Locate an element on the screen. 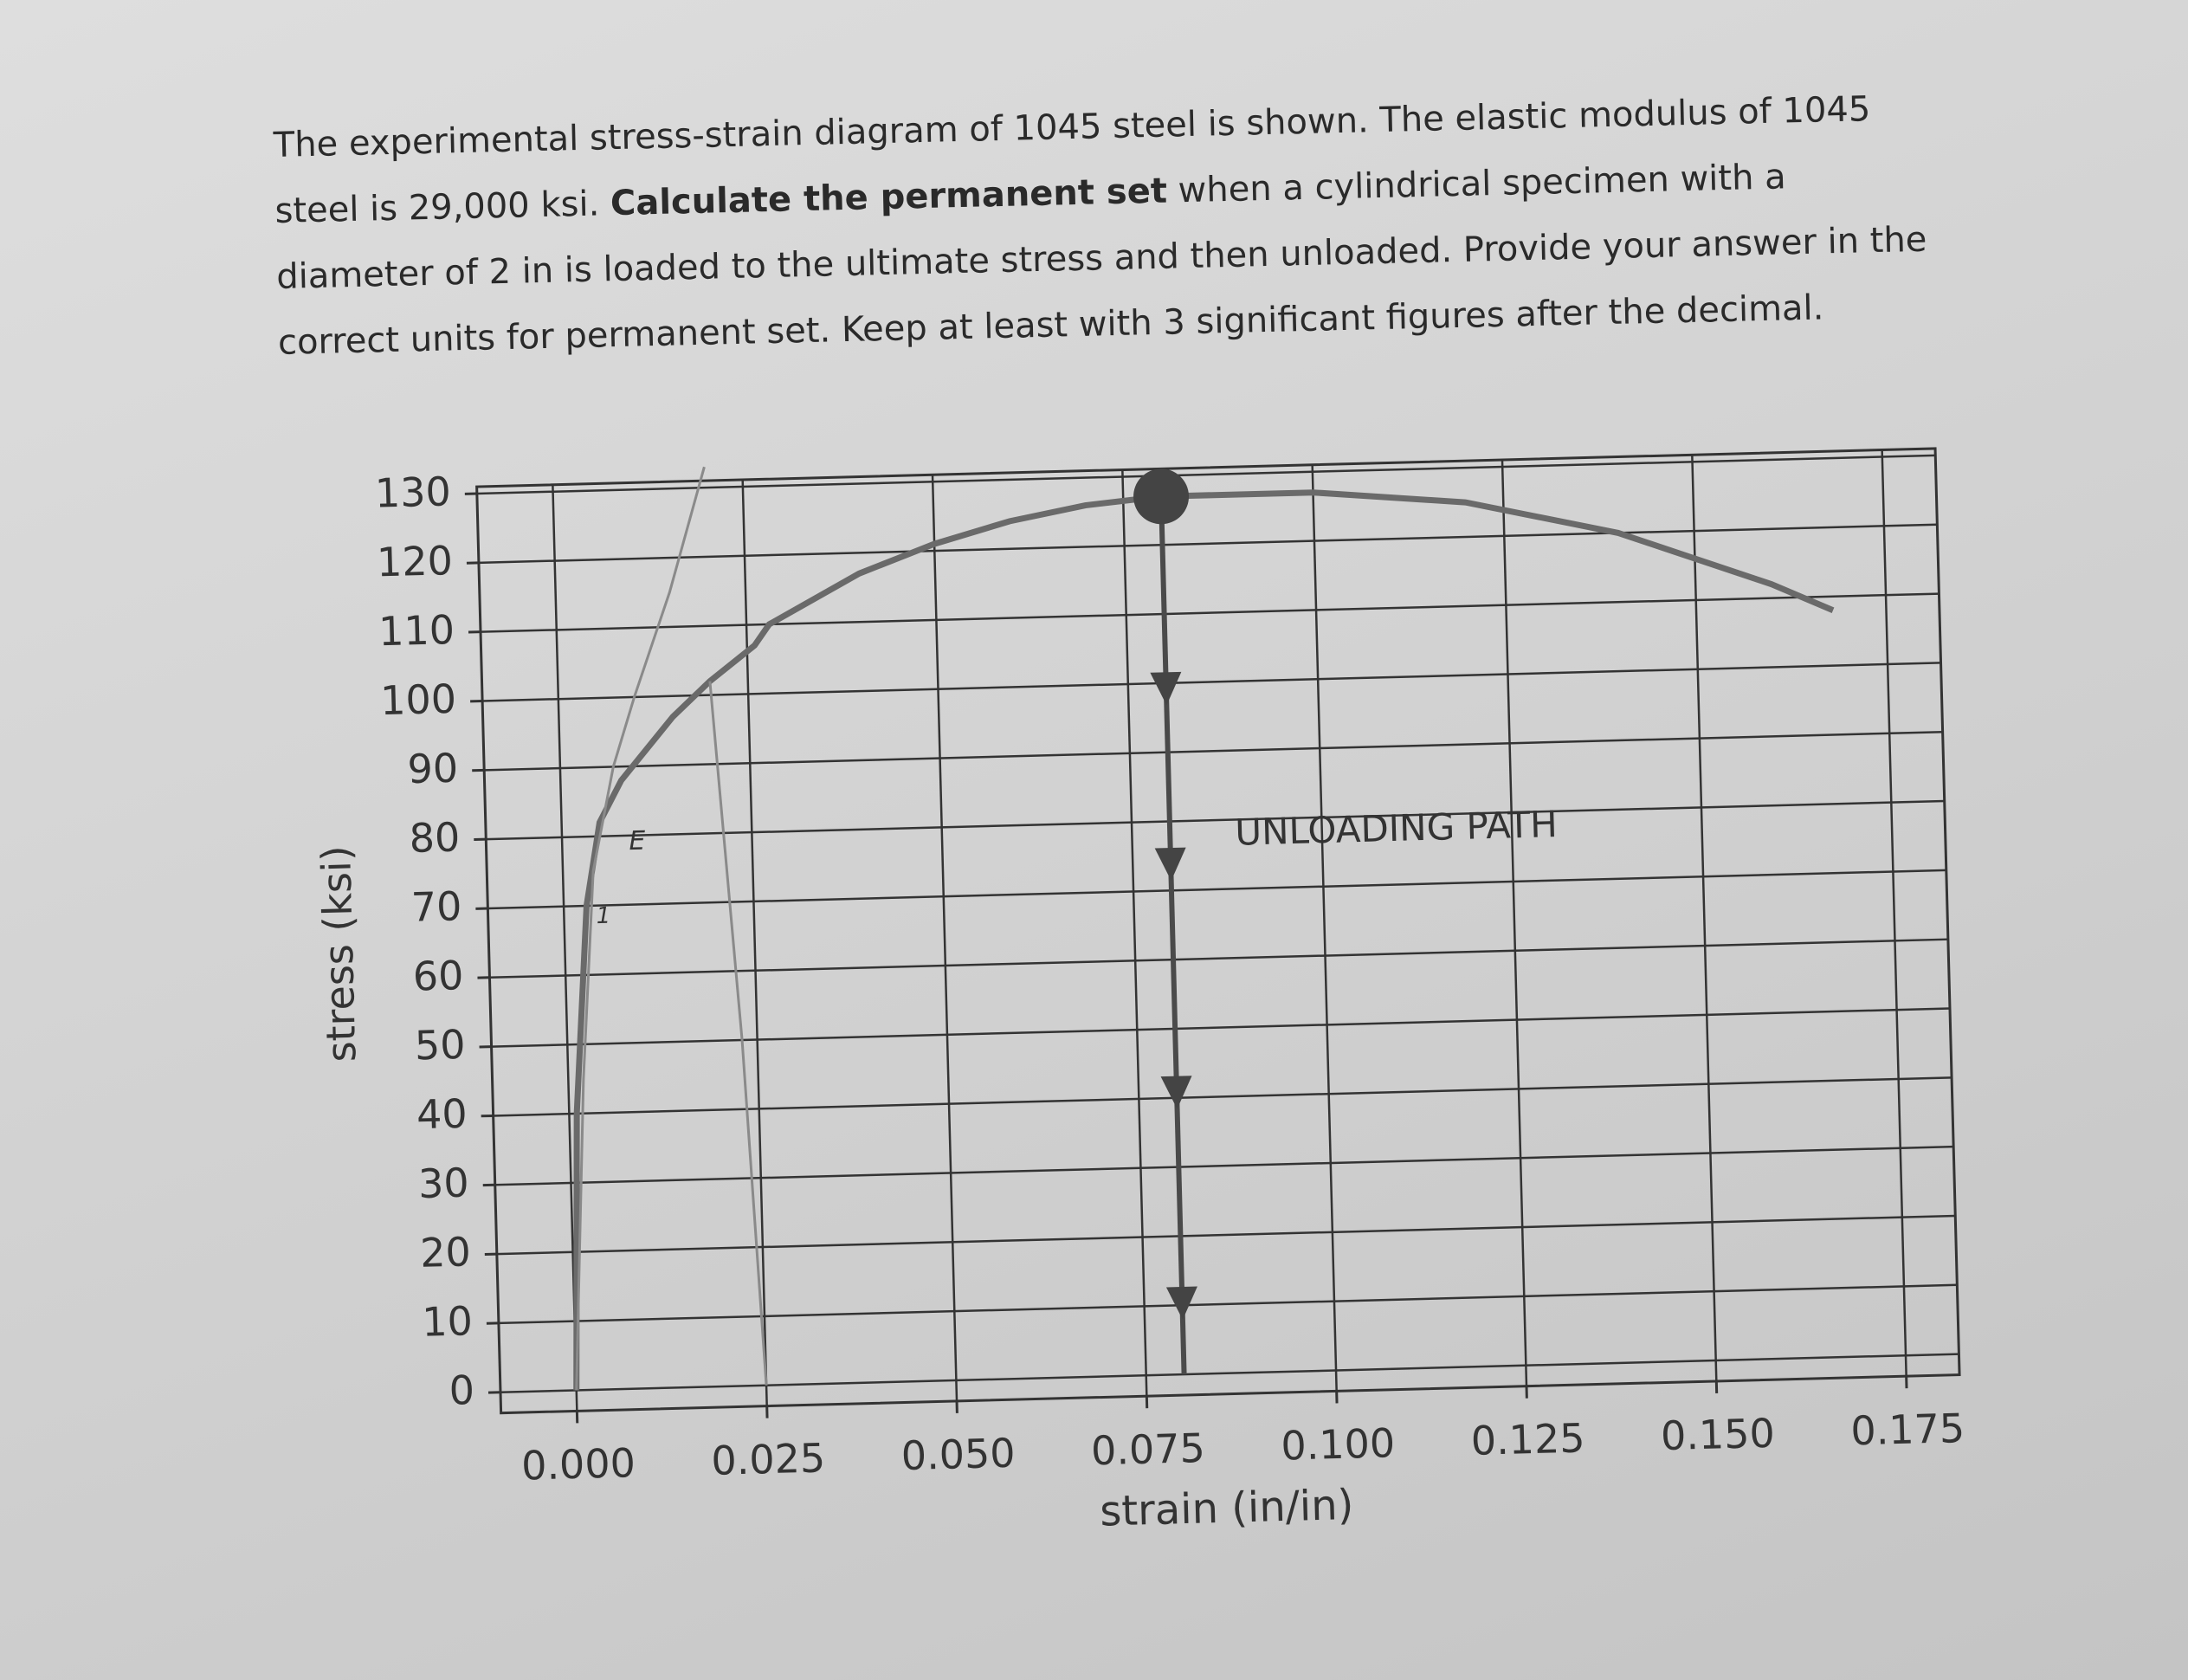 The width and height of the screenshot is (2188, 1680). ultimate-point is located at coordinates (1161, 496).